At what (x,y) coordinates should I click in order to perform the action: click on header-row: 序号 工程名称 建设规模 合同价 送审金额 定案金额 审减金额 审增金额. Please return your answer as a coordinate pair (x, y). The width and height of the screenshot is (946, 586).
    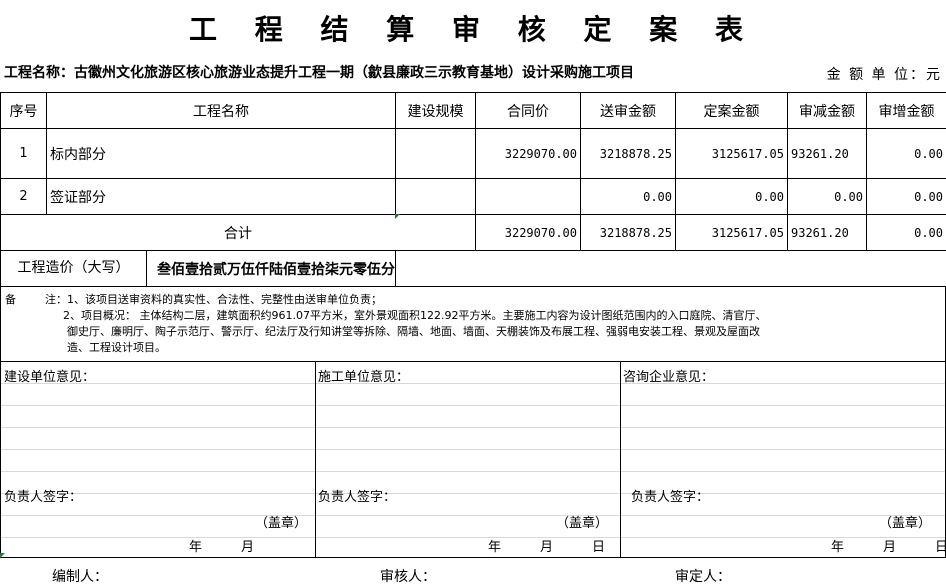
    Looking at the image, I should click on (473, 110).